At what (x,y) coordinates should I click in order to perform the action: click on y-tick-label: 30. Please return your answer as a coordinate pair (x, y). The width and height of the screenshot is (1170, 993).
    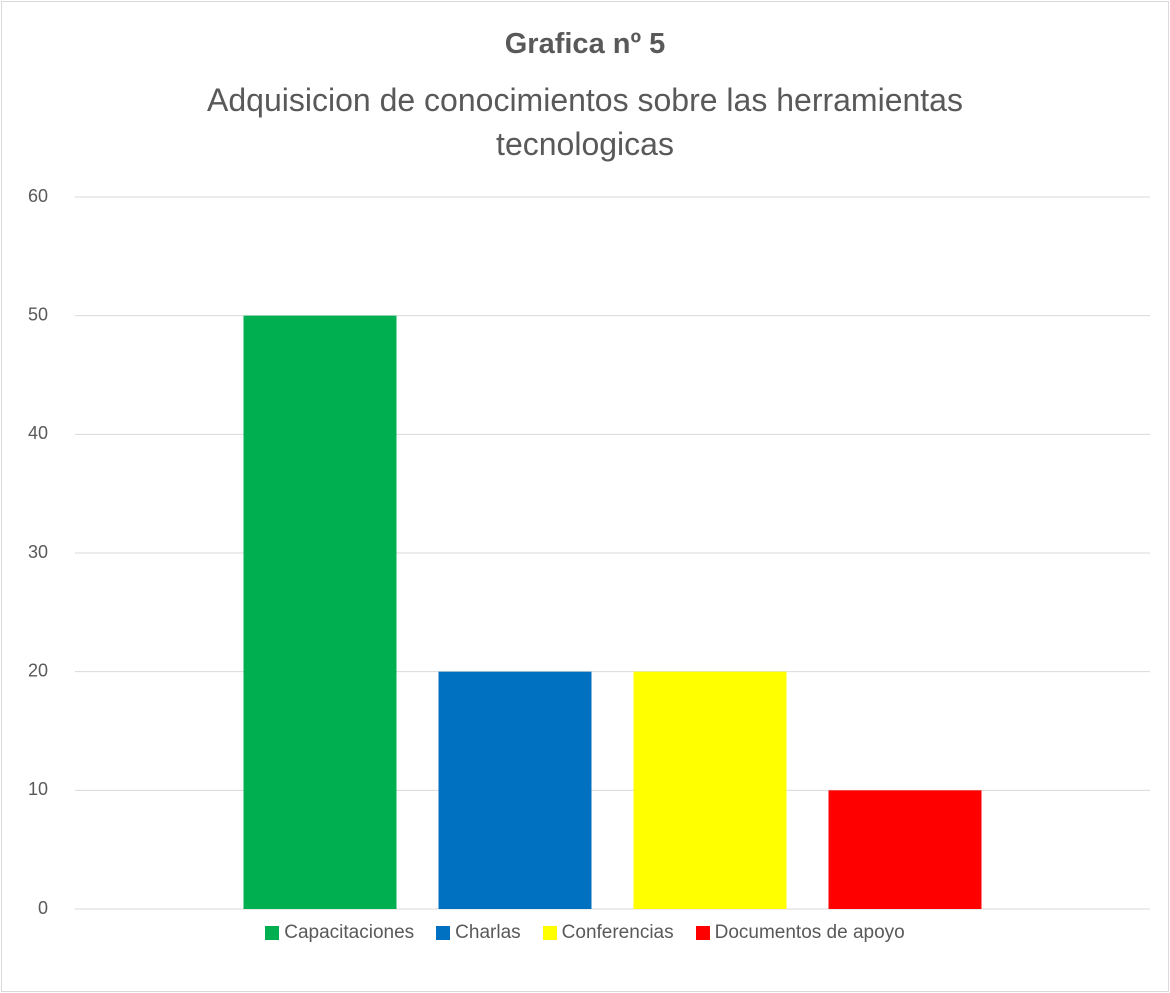
    Looking at the image, I should click on (38, 552).